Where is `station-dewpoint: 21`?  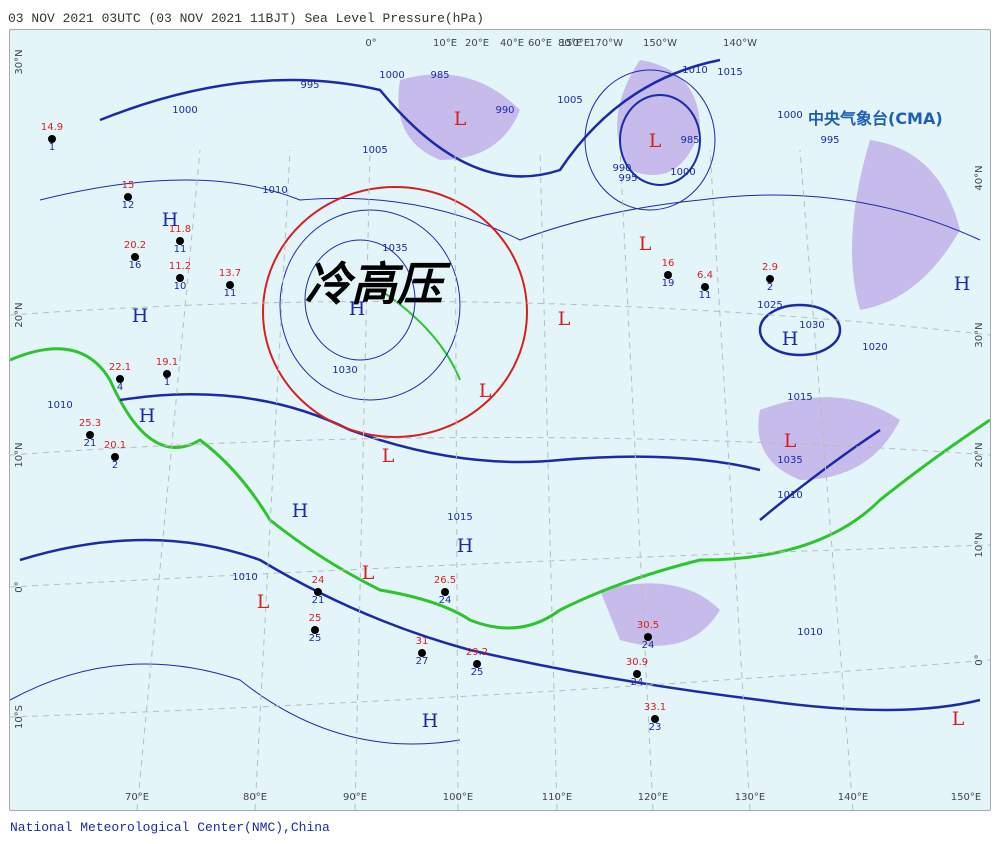
station-dewpoint: 21 is located at coordinates (90, 443).